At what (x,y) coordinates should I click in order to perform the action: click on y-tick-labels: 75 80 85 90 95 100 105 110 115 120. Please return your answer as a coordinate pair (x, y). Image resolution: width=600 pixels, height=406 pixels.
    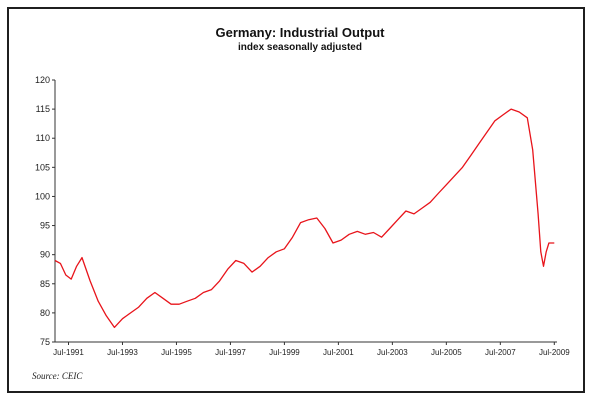
    Looking at the image, I should click on (42, 211).